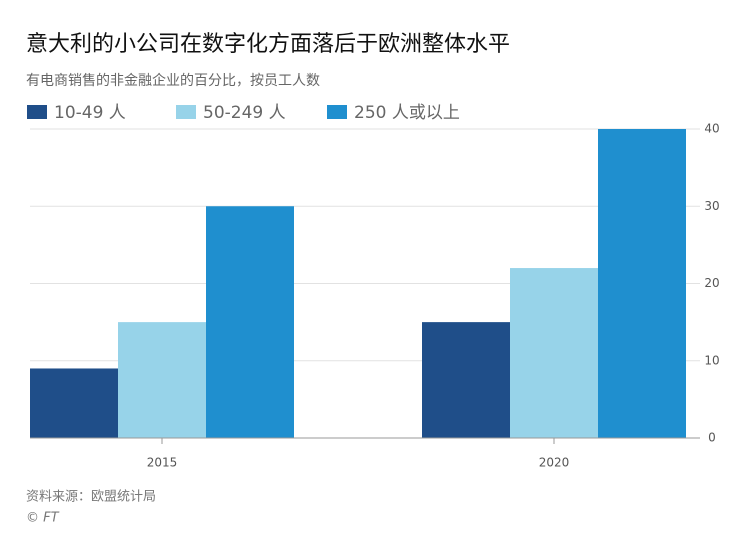  What do you see at coordinates (711, 360) in the screenshot?
I see `y-tick-label: 10` at bounding box center [711, 360].